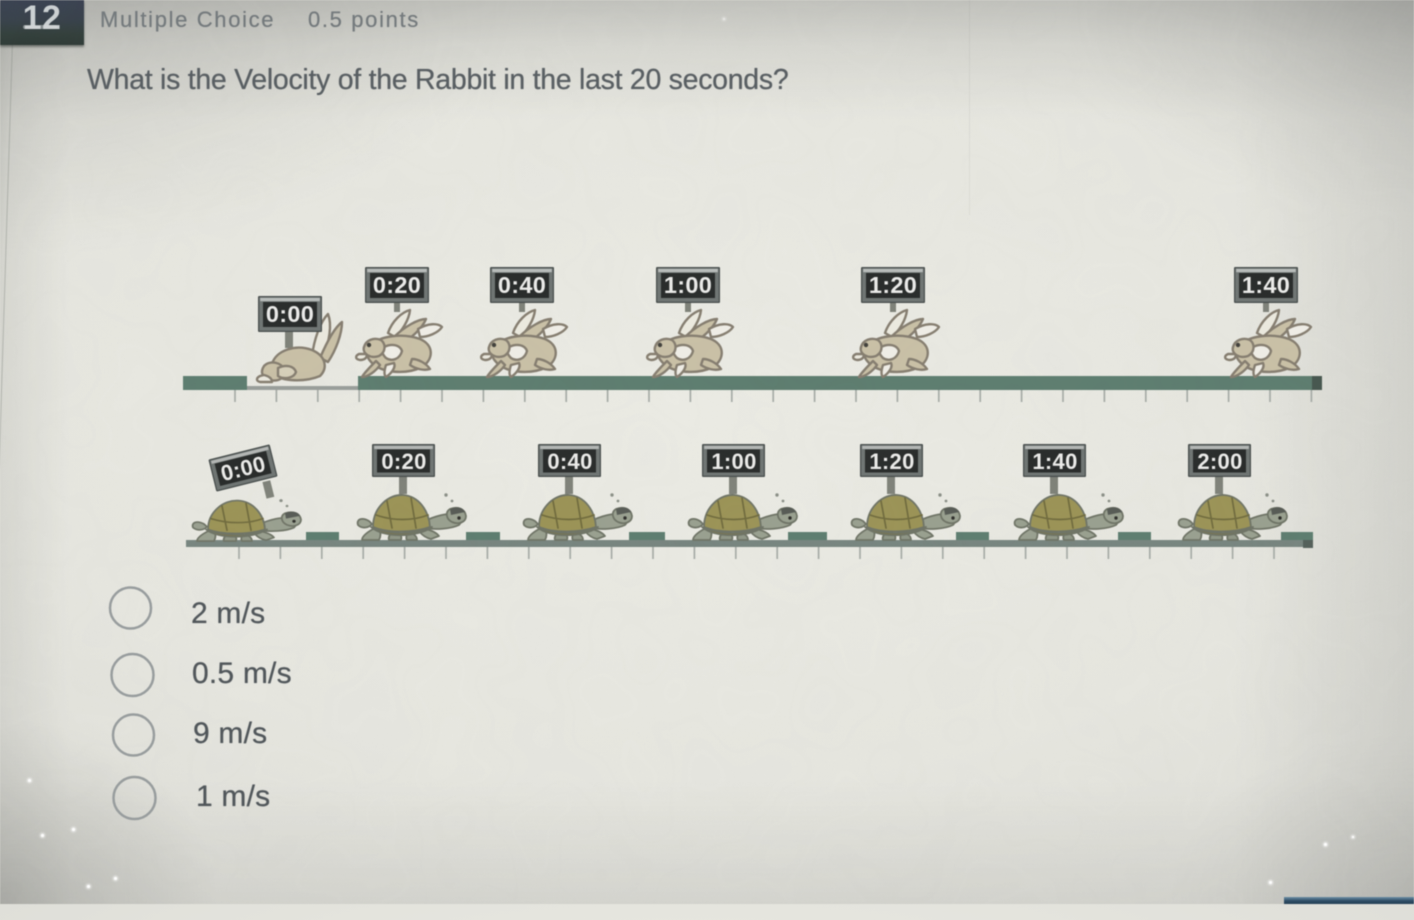 The width and height of the screenshot is (1414, 920). Describe the element at coordinates (290, 314) in the screenshot. I see `svg-text: 0:00` at that location.